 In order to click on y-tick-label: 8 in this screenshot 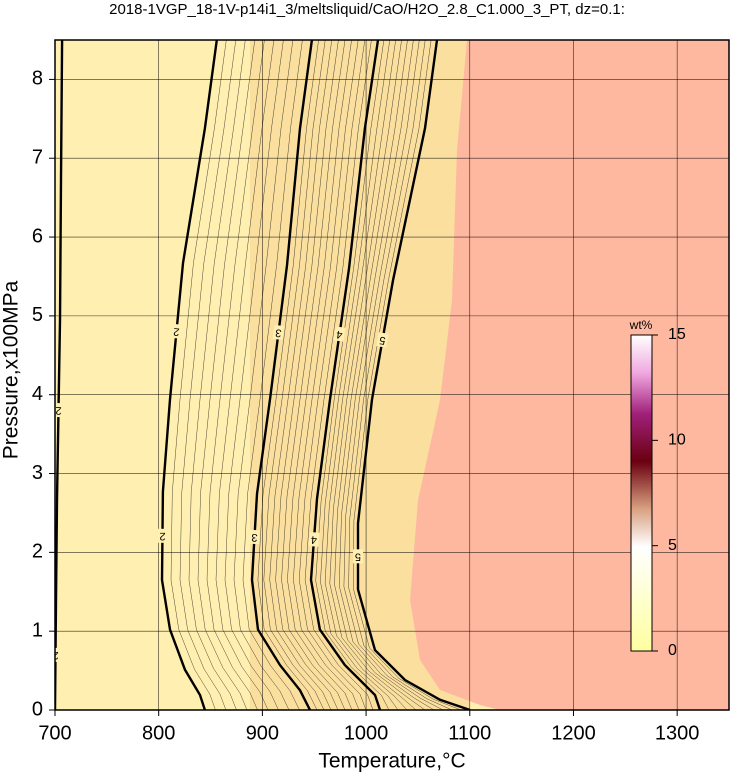, I will do `click(37, 79)`.